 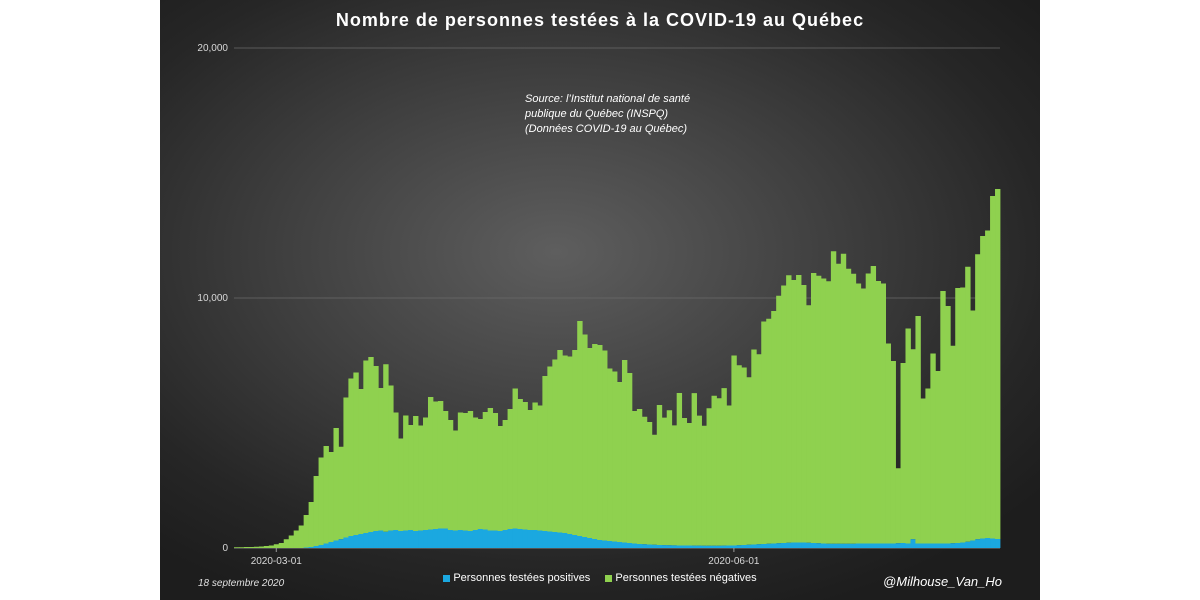 I want to click on source-line-2: publique du Québec (INSPQ), so click(x=596, y=114).